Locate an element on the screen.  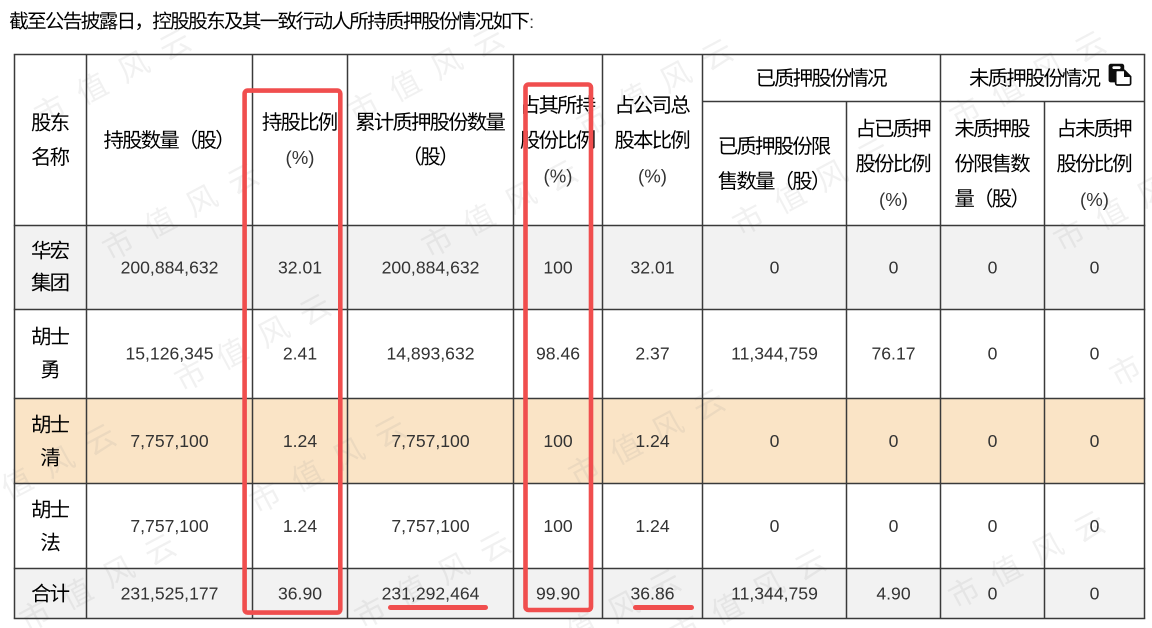
svg-text: 36.86 is located at coordinates (652, 594).